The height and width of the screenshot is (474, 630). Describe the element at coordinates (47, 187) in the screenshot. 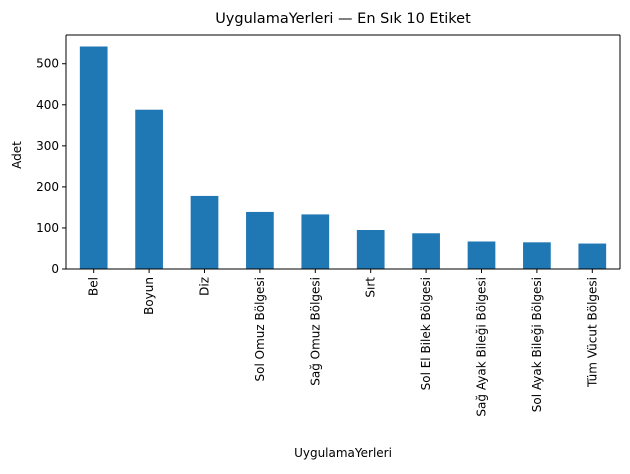

I see `y-tick-label: 200` at that location.